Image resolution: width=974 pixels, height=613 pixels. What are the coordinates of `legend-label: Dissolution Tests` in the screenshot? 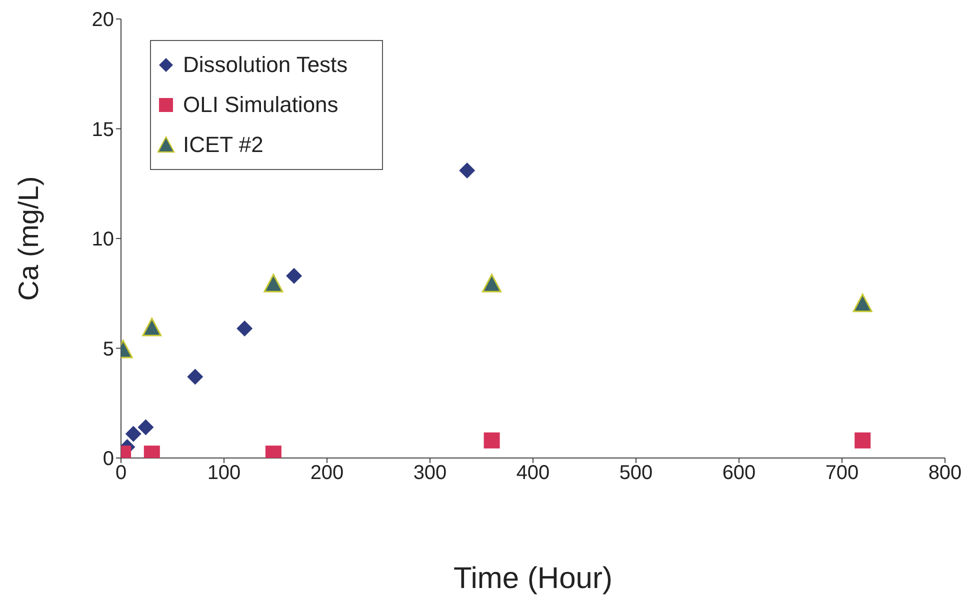 It's located at (265, 65).